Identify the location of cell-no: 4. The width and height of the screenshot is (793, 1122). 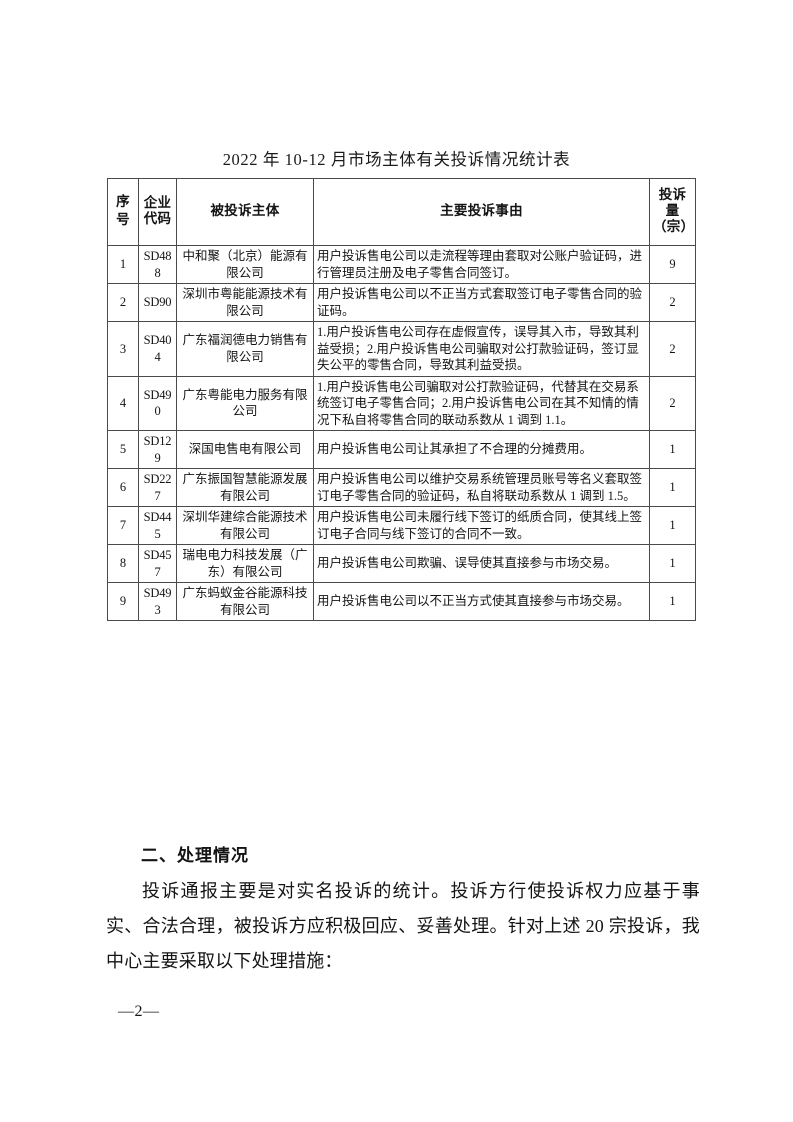
(123, 403).